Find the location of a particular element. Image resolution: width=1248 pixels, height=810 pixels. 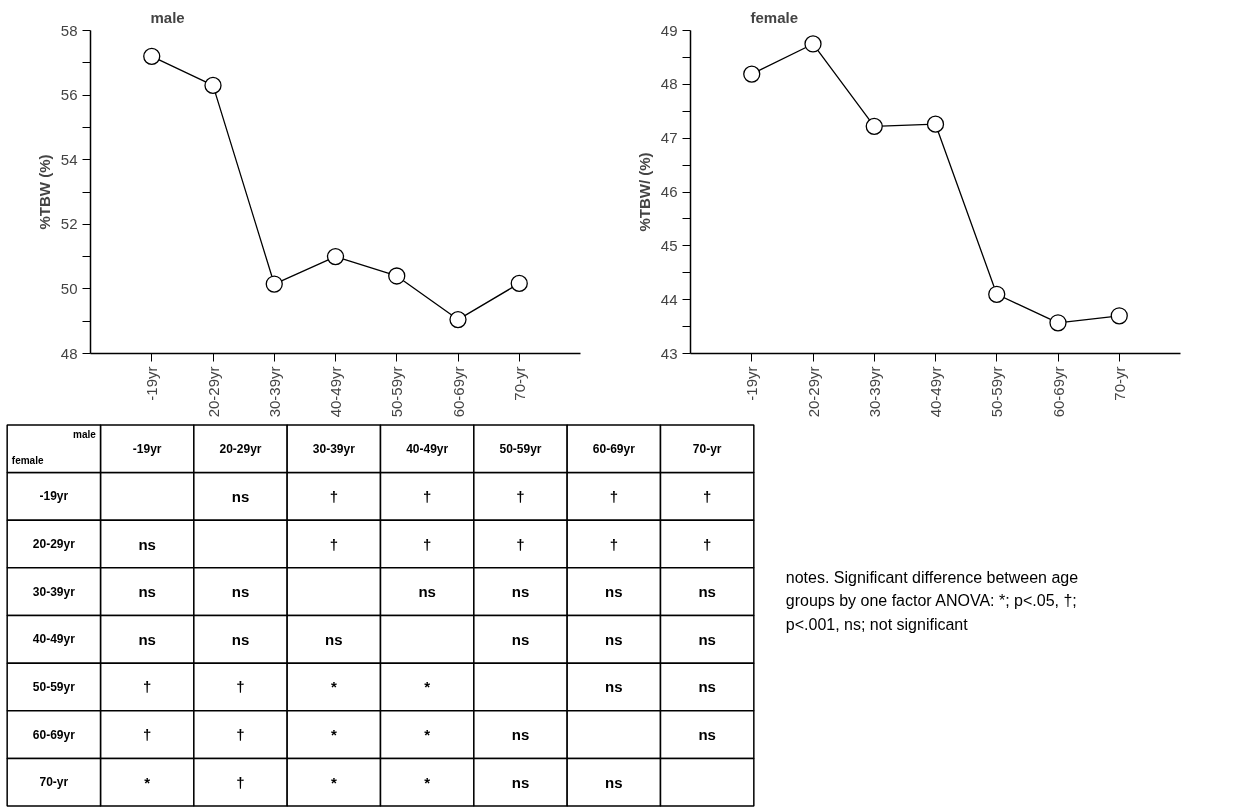

y-tick-label: 50-59yr is located at coordinates (54, 686).